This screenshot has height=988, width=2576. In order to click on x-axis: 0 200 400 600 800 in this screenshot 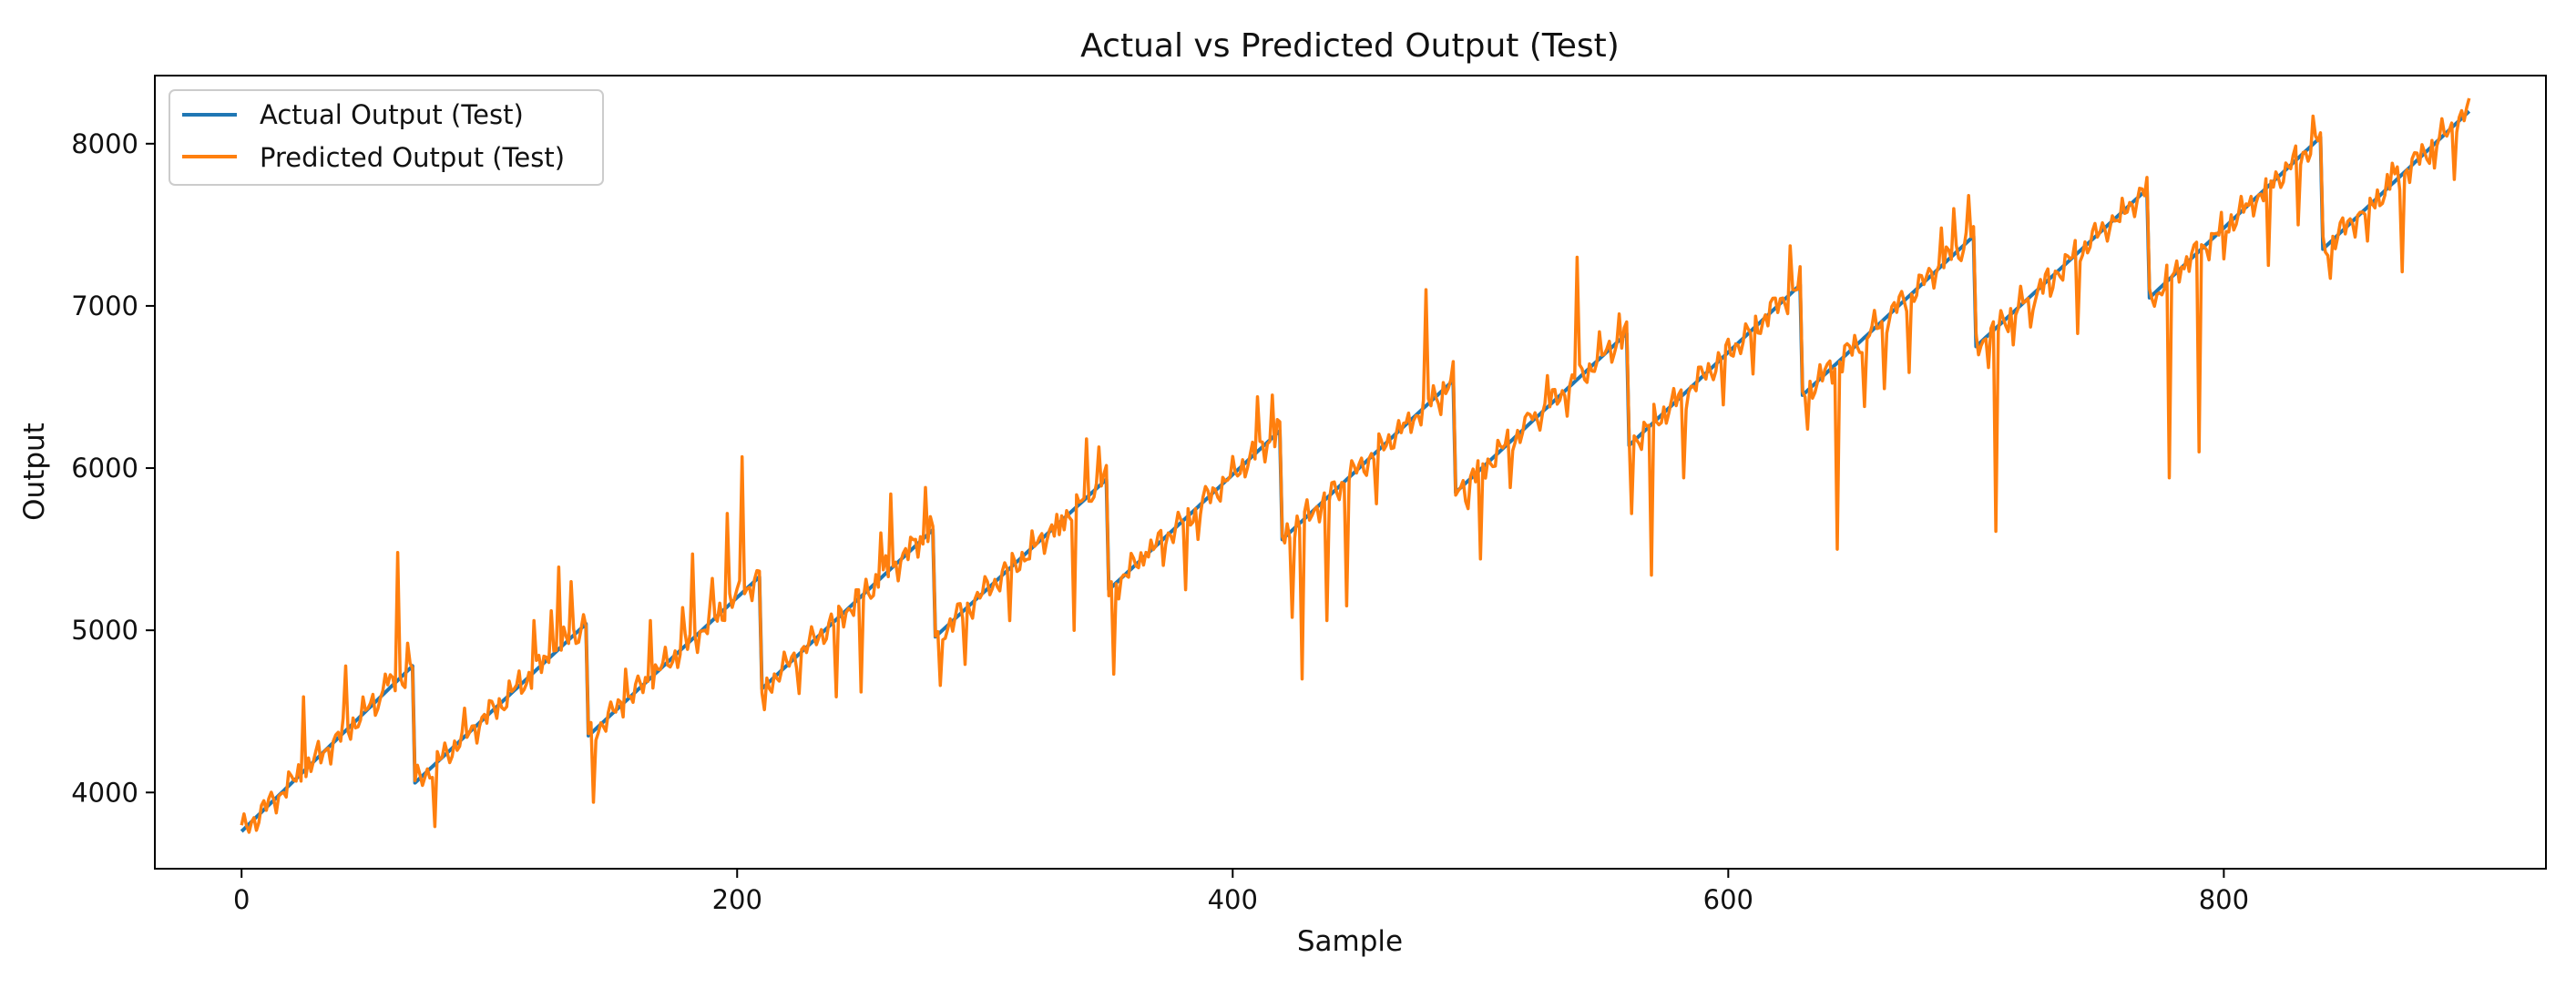, I will do `click(1241, 892)`.